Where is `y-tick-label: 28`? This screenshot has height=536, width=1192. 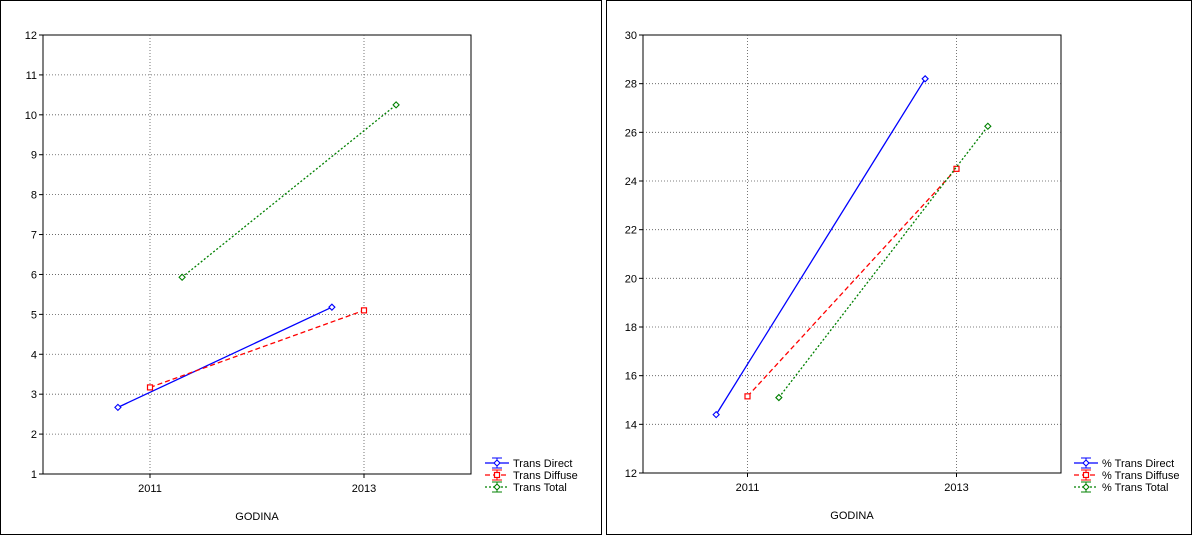 y-tick-label: 28 is located at coordinates (631, 85).